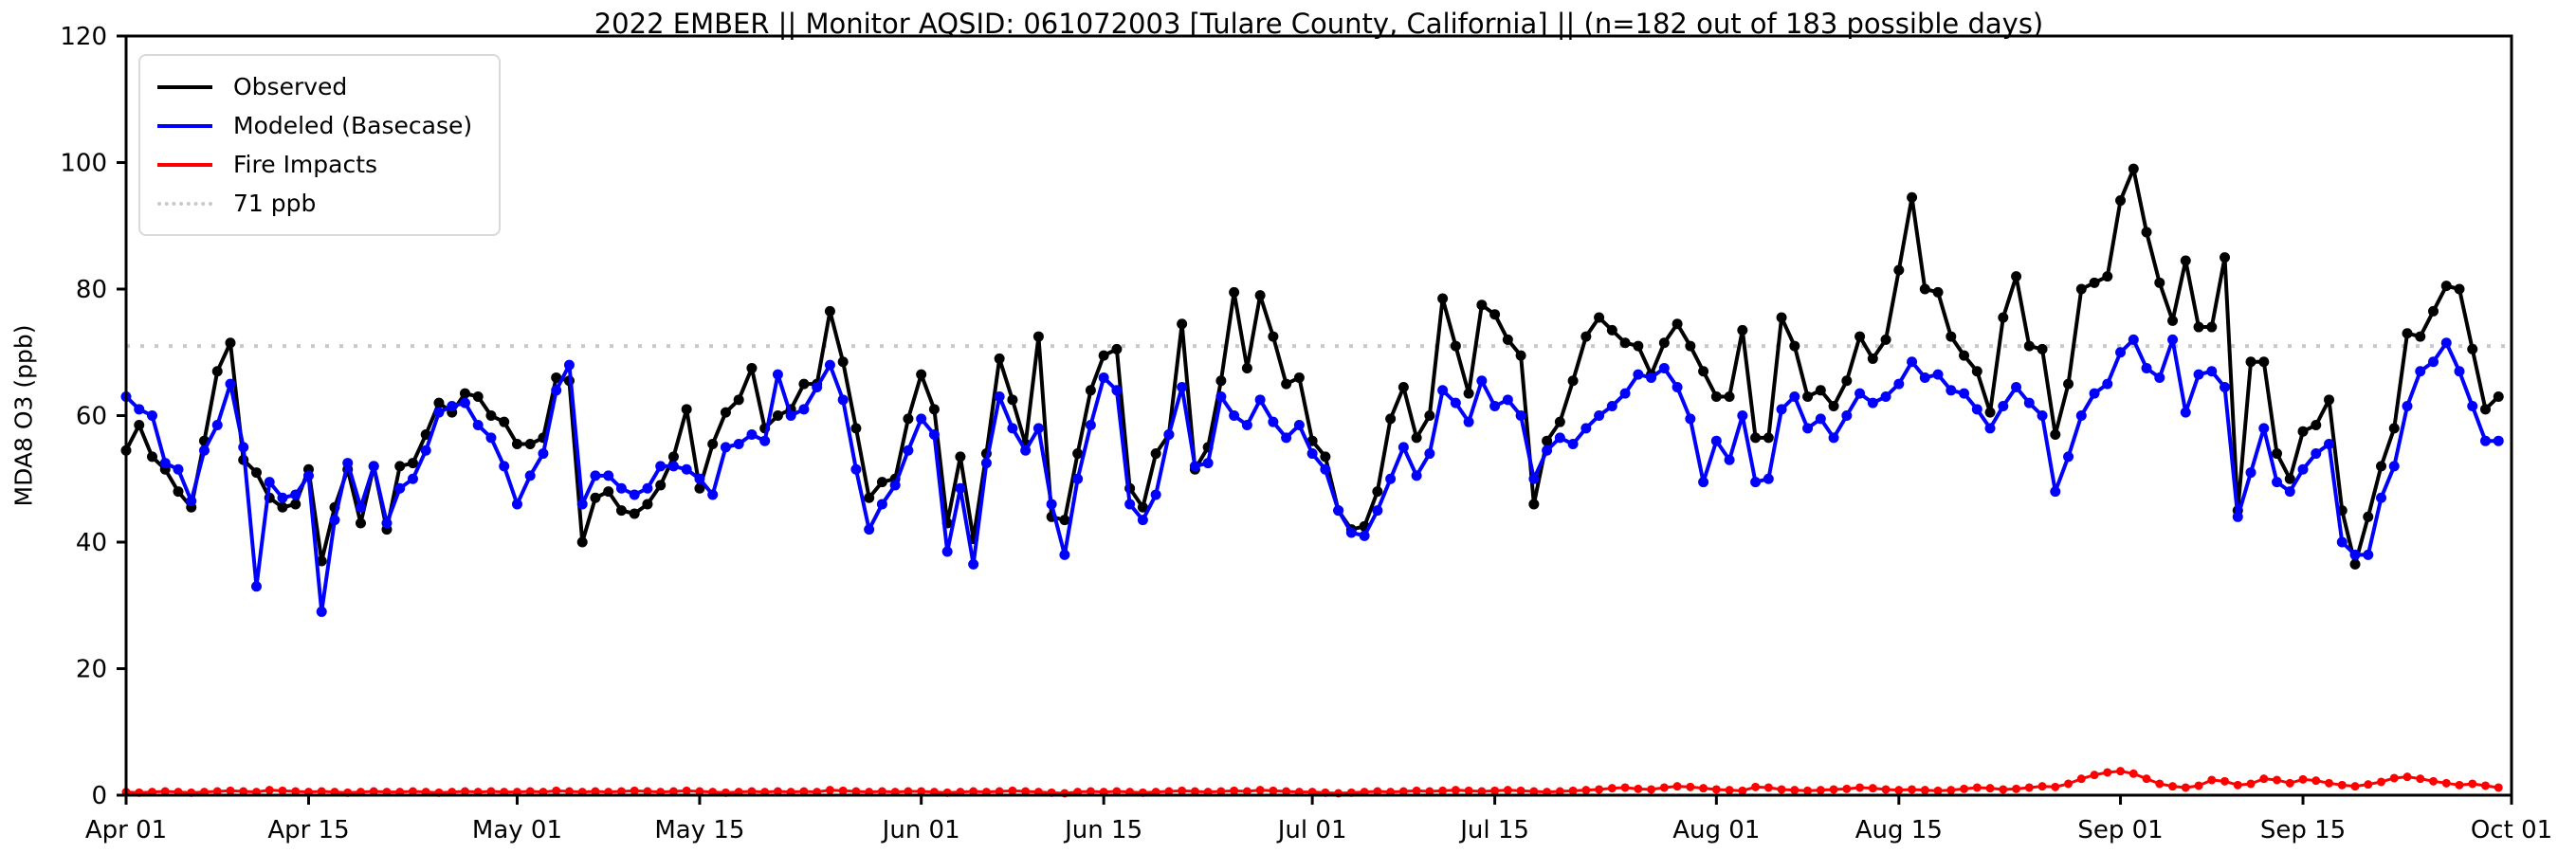 This screenshot has width=2576, height=853. I want to click on x-tick-label: Apr 01, so click(126, 830).